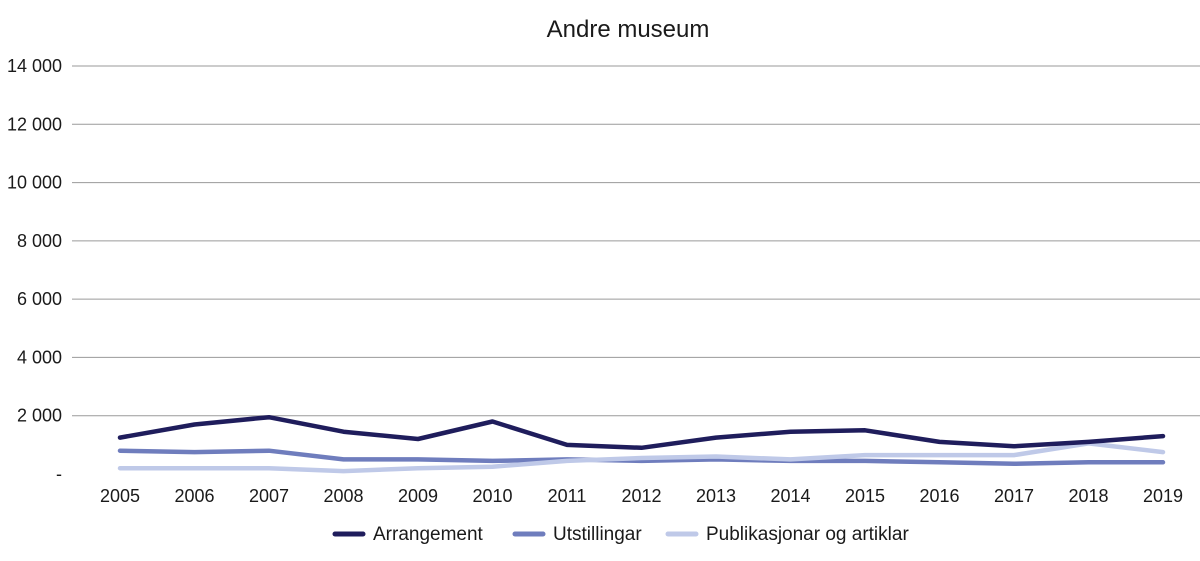 Image resolution: width=1200 pixels, height=561 pixels. I want to click on y-axis-tick-labels: - 2 000 4 000 6 000 8 000 10 000 12 000 14 000, so click(34, 270).